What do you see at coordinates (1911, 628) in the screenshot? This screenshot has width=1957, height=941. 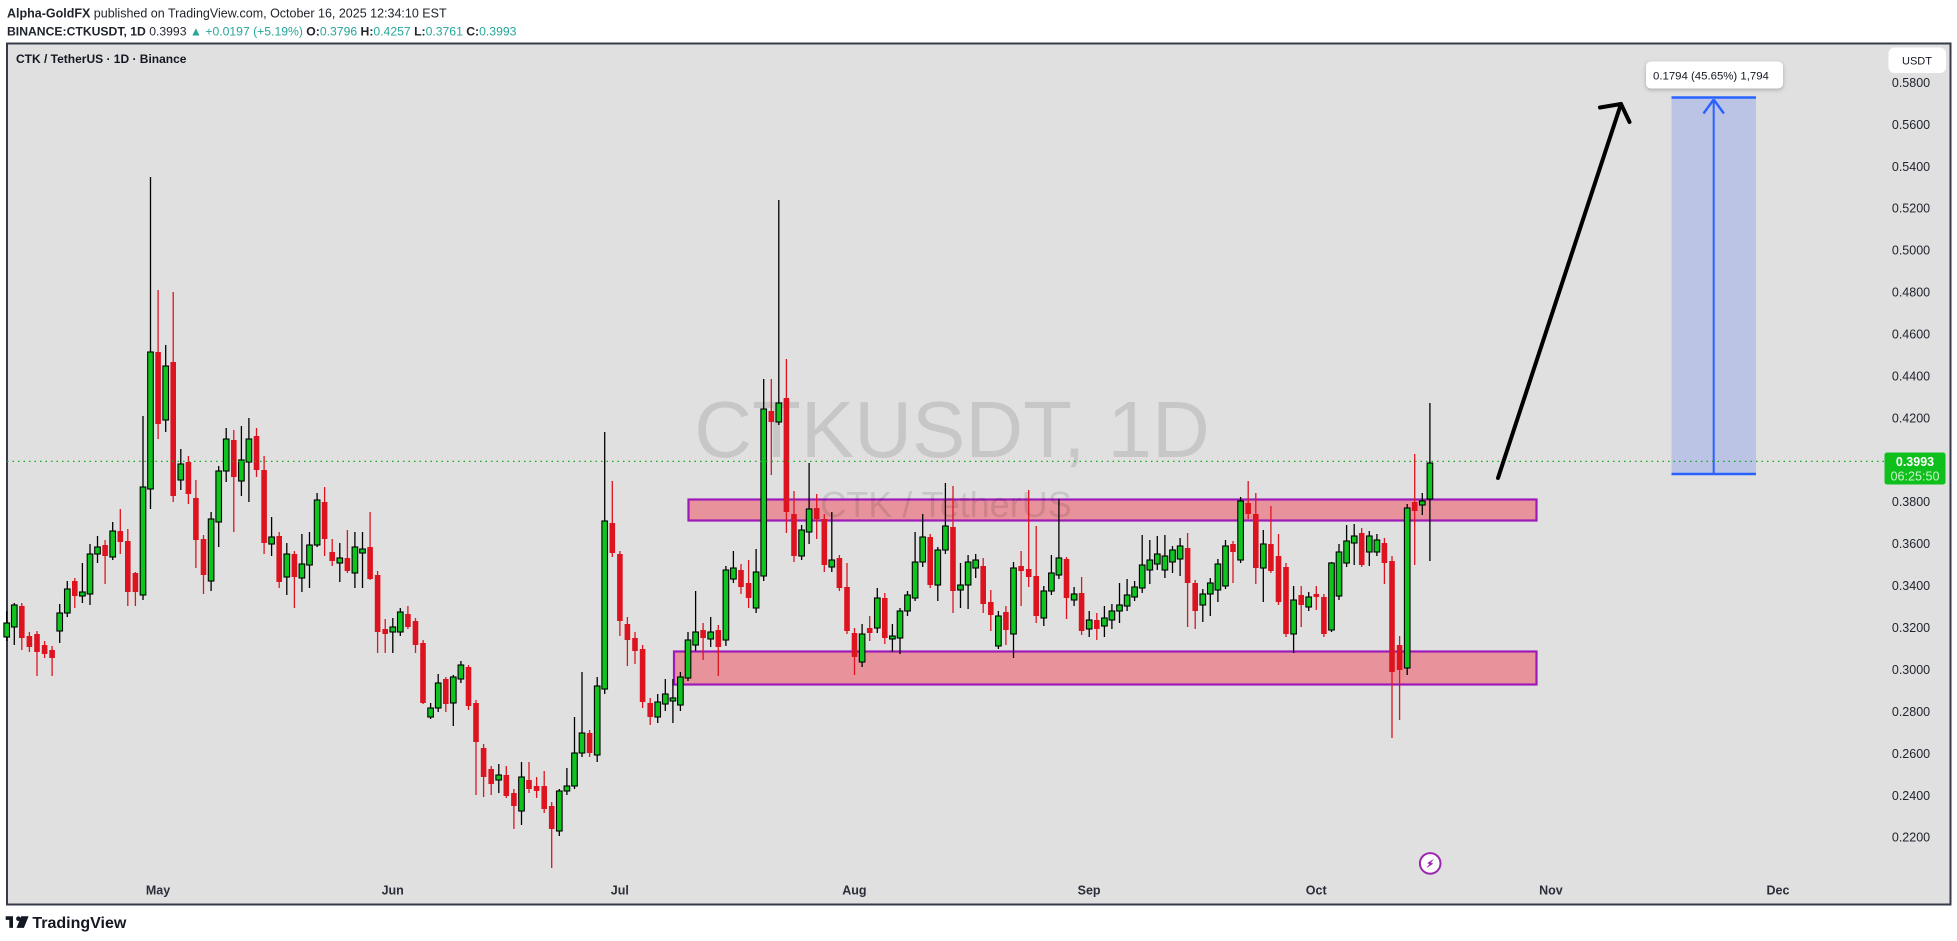 I see `svg-text: 0.3200` at bounding box center [1911, 628].